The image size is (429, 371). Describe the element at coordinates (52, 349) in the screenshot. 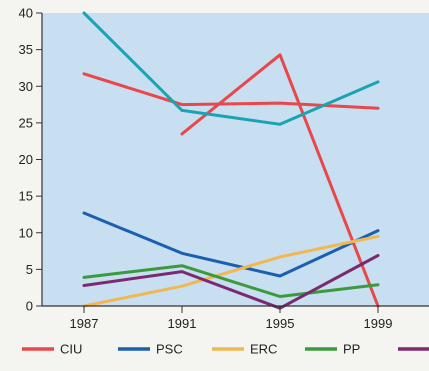

I see `legend-item: CIU` at that location.